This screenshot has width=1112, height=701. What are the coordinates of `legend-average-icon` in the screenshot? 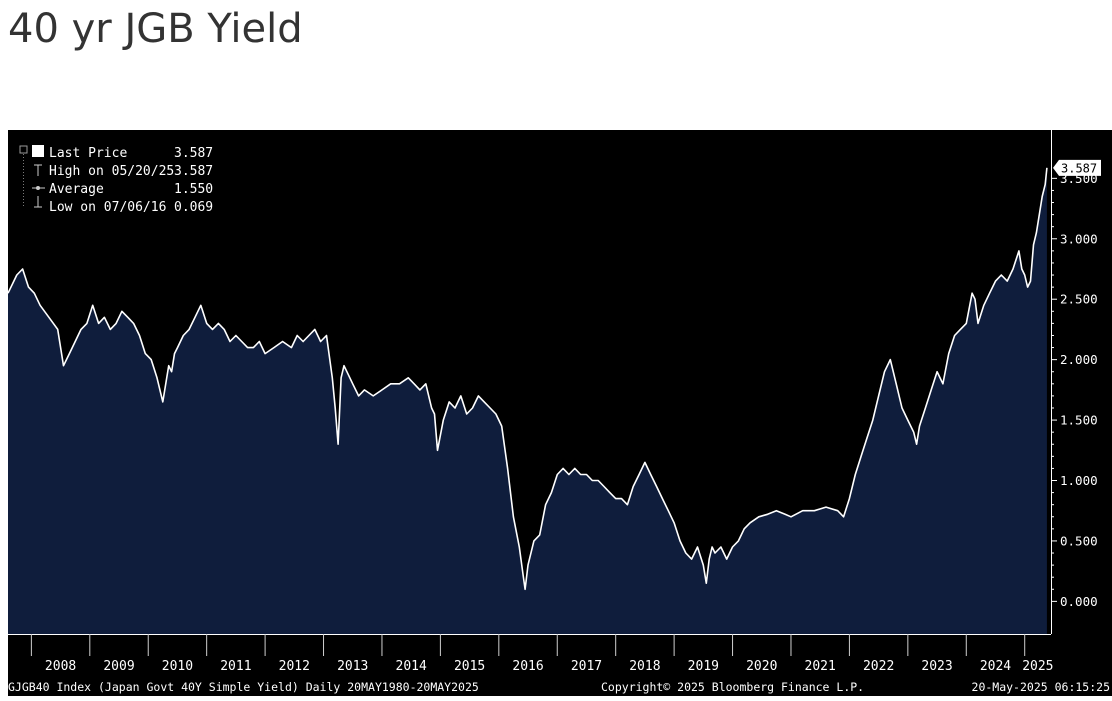 It's located at (38, 188).